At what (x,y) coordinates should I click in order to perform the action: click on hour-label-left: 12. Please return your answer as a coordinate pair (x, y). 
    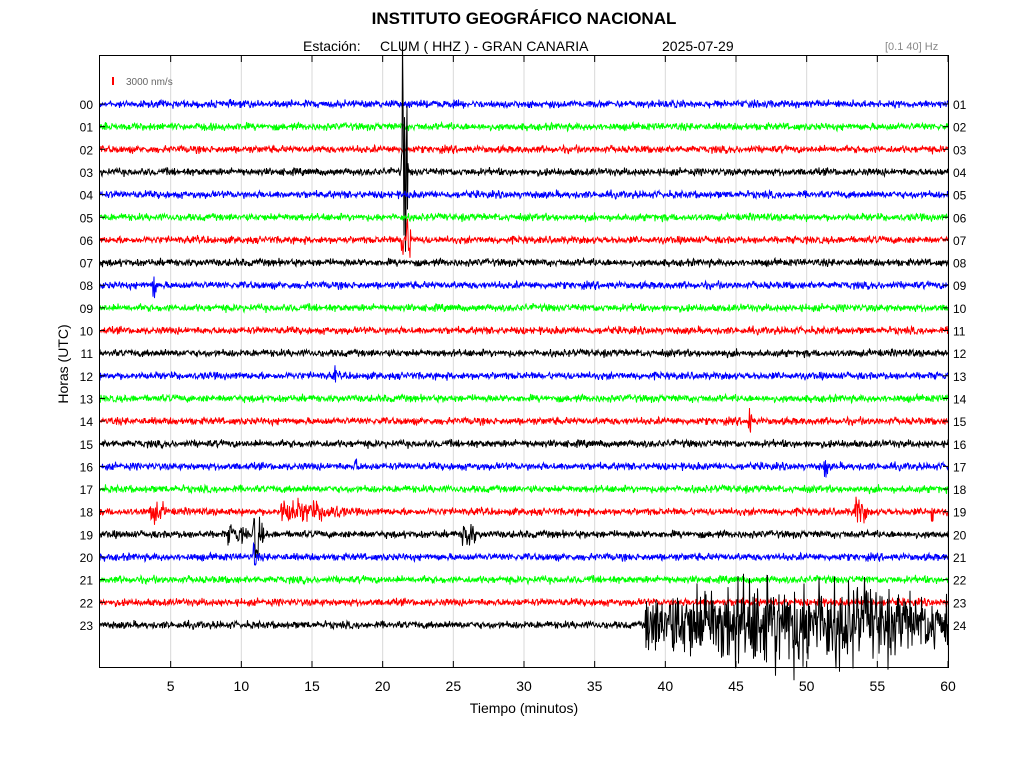
    Looking at the image, I should click on (87, 377).